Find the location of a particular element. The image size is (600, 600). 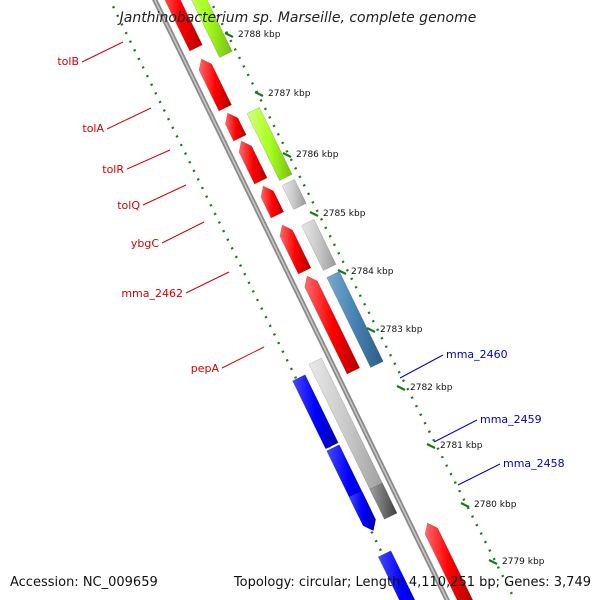

gene-label-tolR: tolR is located at coordinates (113, 169).